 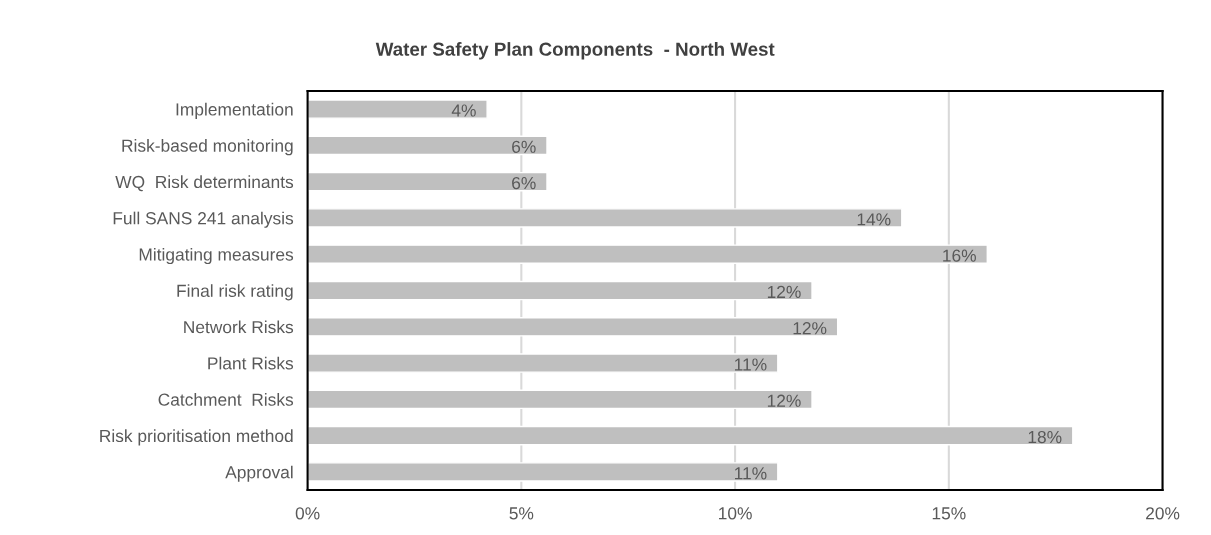 I want to click on y-tick-label: Implementation, so click(x=234, y=110).